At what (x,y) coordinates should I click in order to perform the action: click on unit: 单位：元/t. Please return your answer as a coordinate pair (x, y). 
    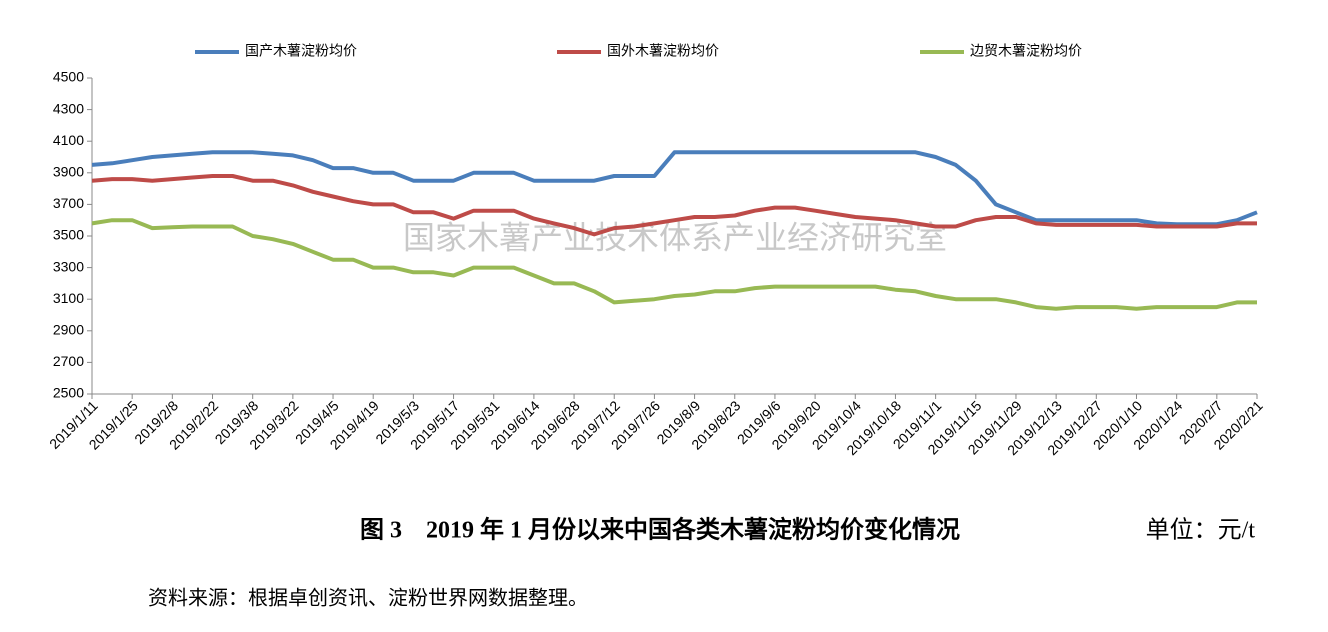
    Looking at the image, I should click on (1201, 530).